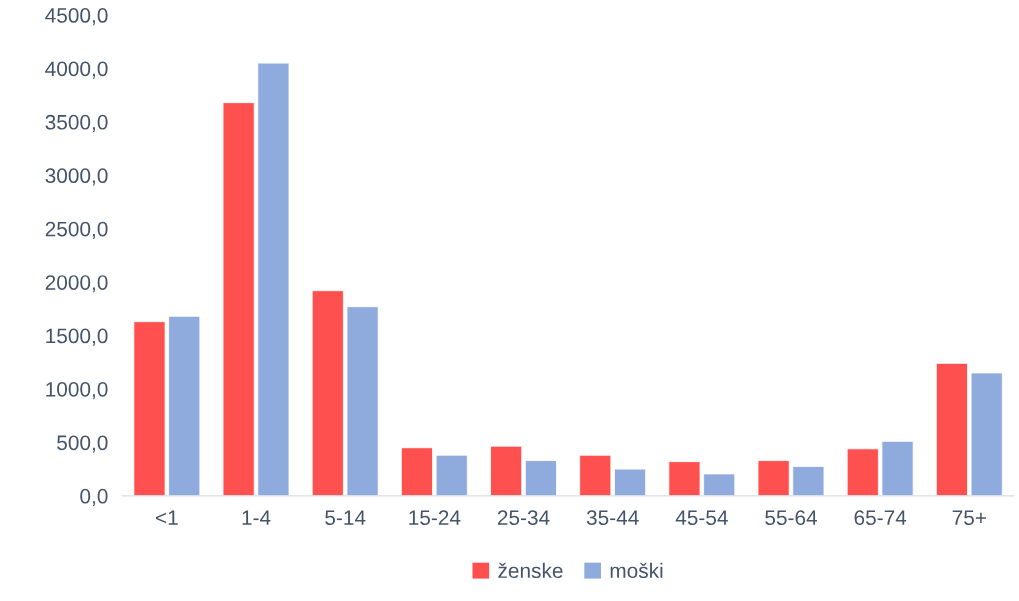  I want to click on y-tick-label: 2500,0, so click(76, 230).